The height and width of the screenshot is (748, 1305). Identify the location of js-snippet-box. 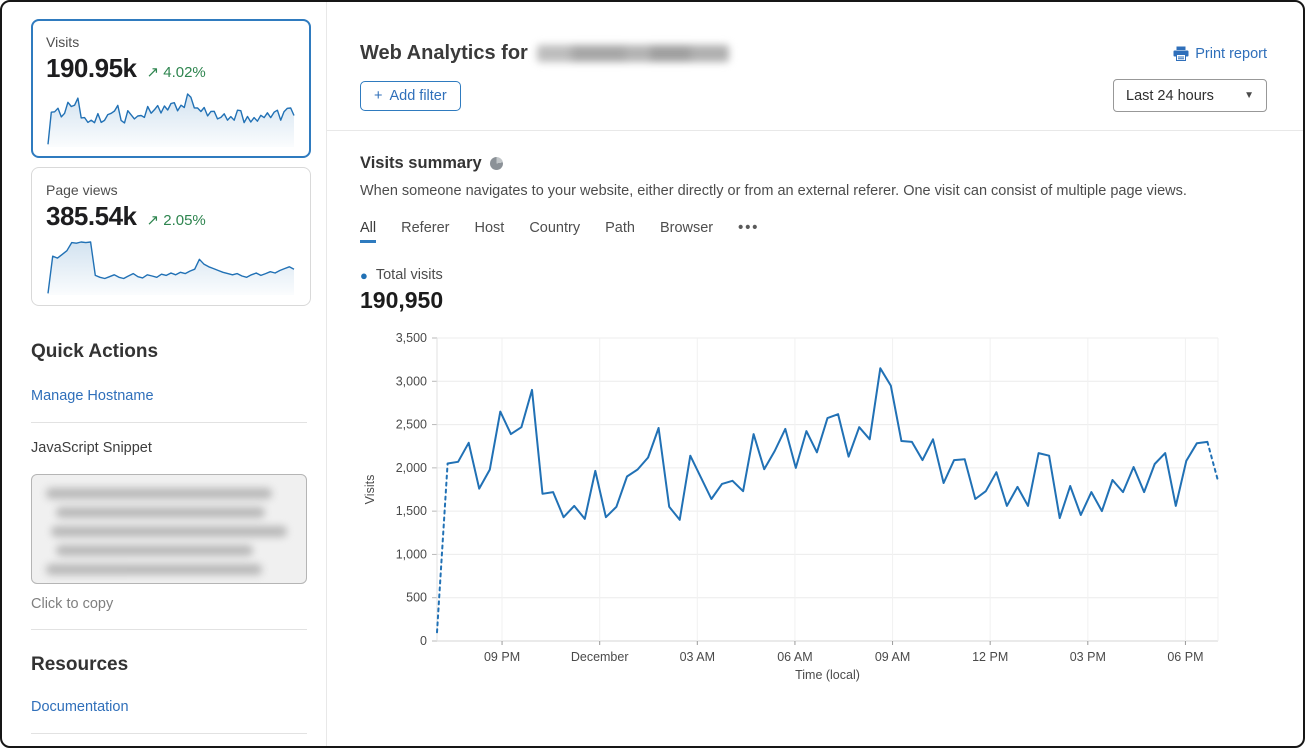
(169, 529).